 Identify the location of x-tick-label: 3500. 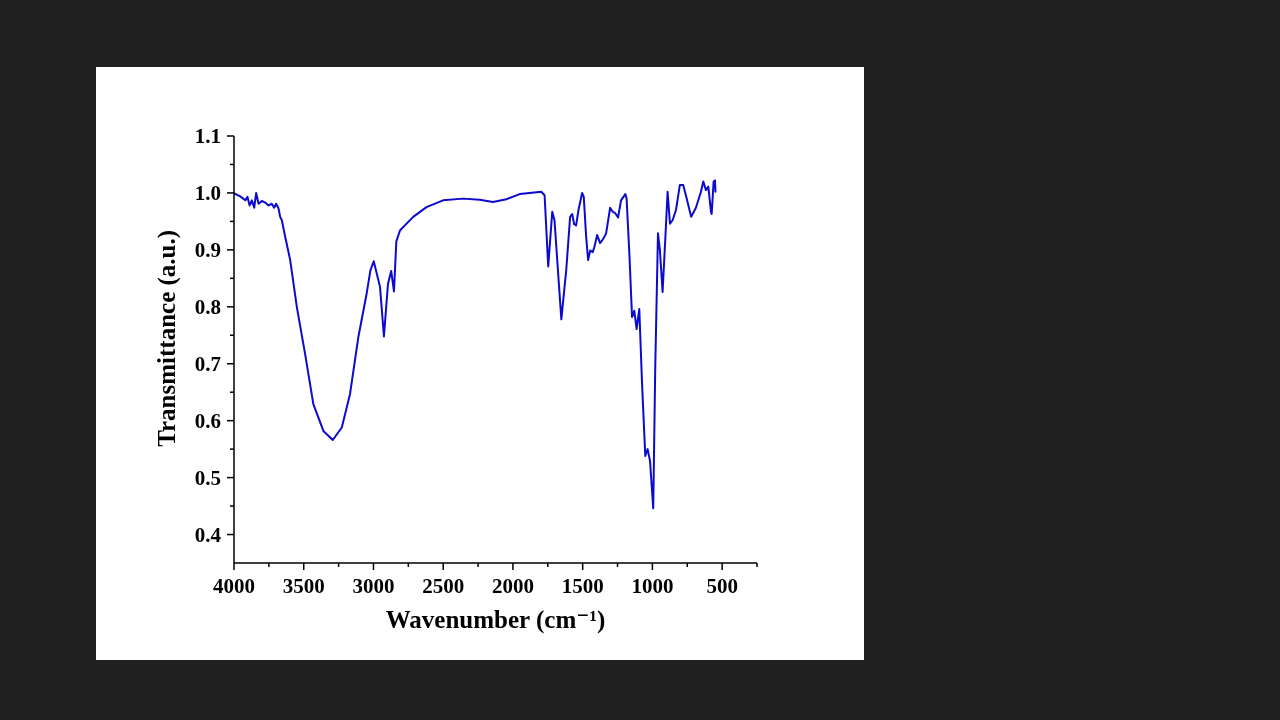
(303, 585).